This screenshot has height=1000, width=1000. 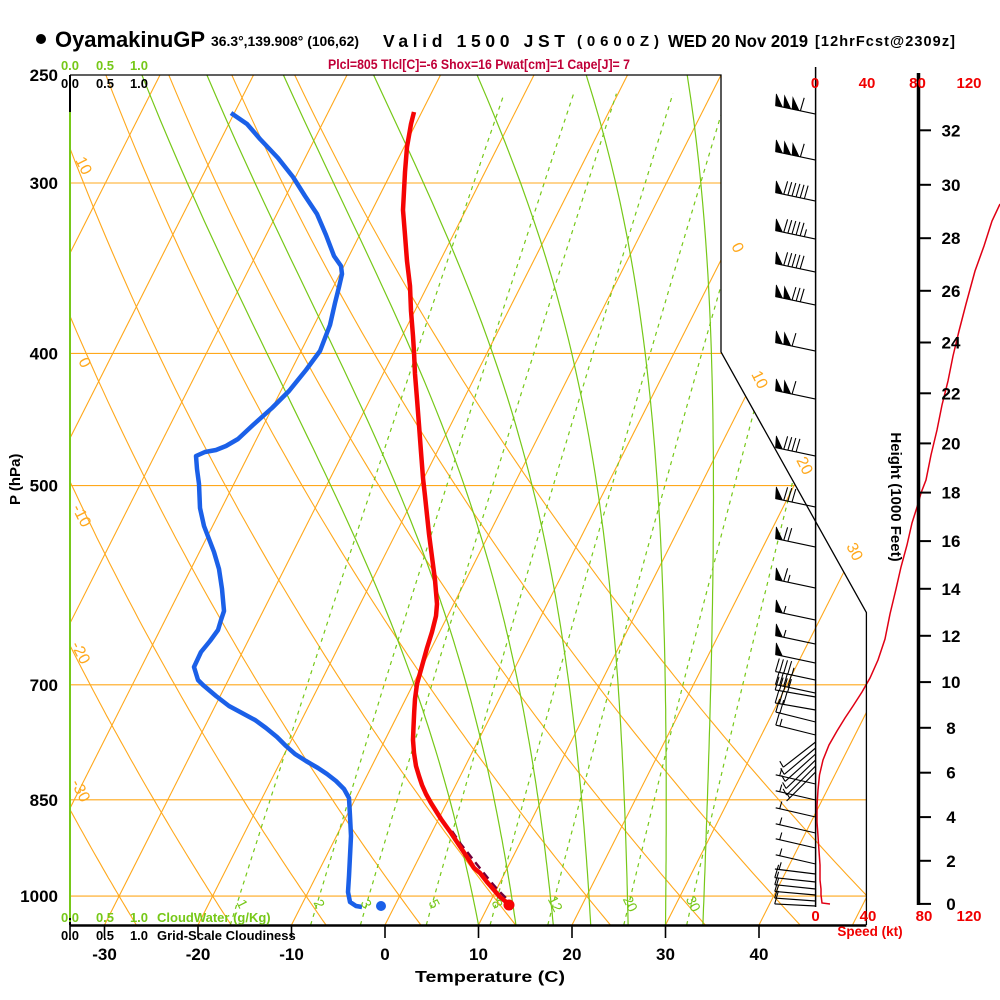 I want to click on svg-text: 850, so click(x=44, y=800).